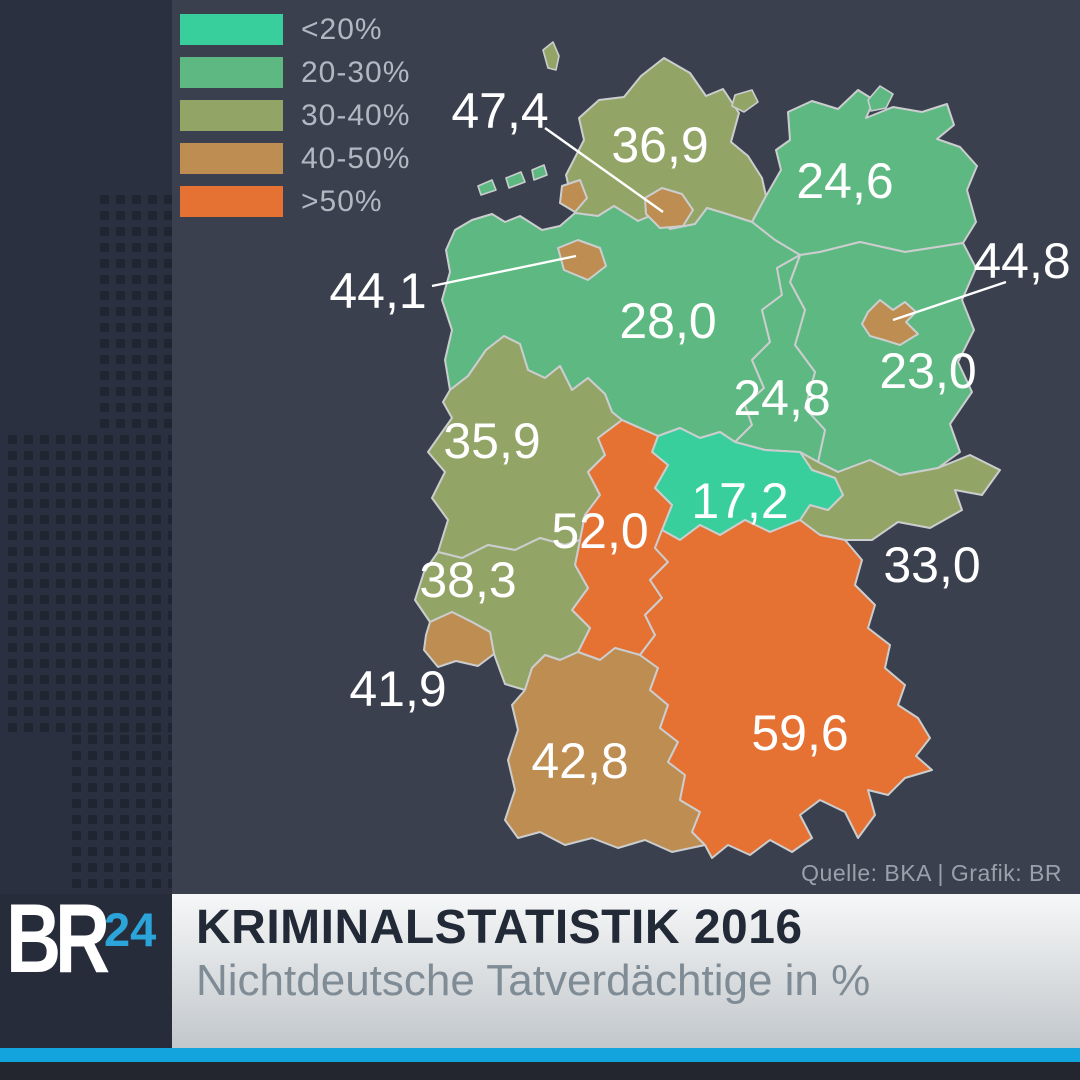 The width and height of the screenshot is (1080, 1080). I want to click on source-credit: Quelle: BKA | Grafik: BR, so click(931, 873).